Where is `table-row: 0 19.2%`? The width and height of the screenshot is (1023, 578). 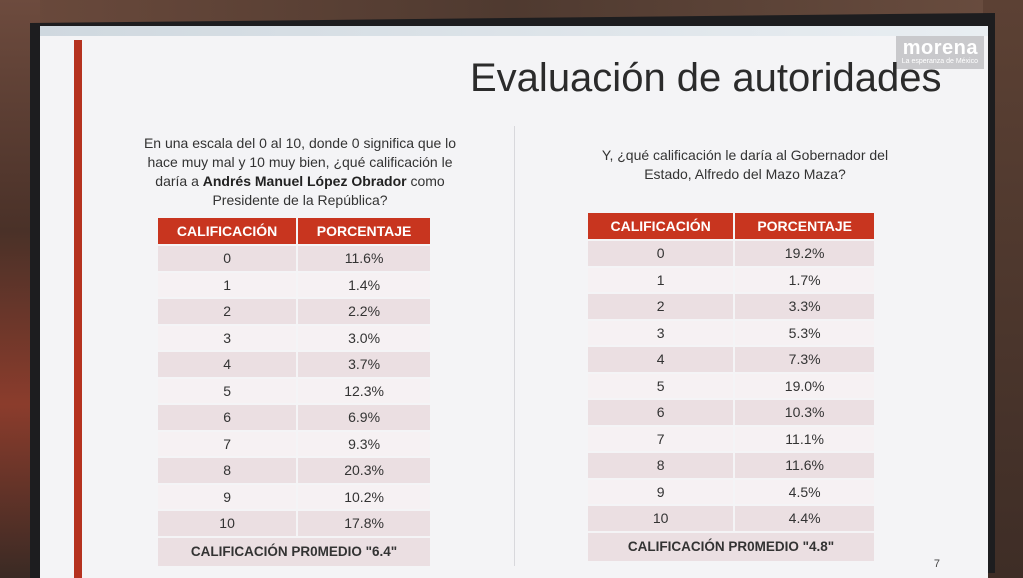
table-row: 0 19.2% is located at coordinates (731, 253).